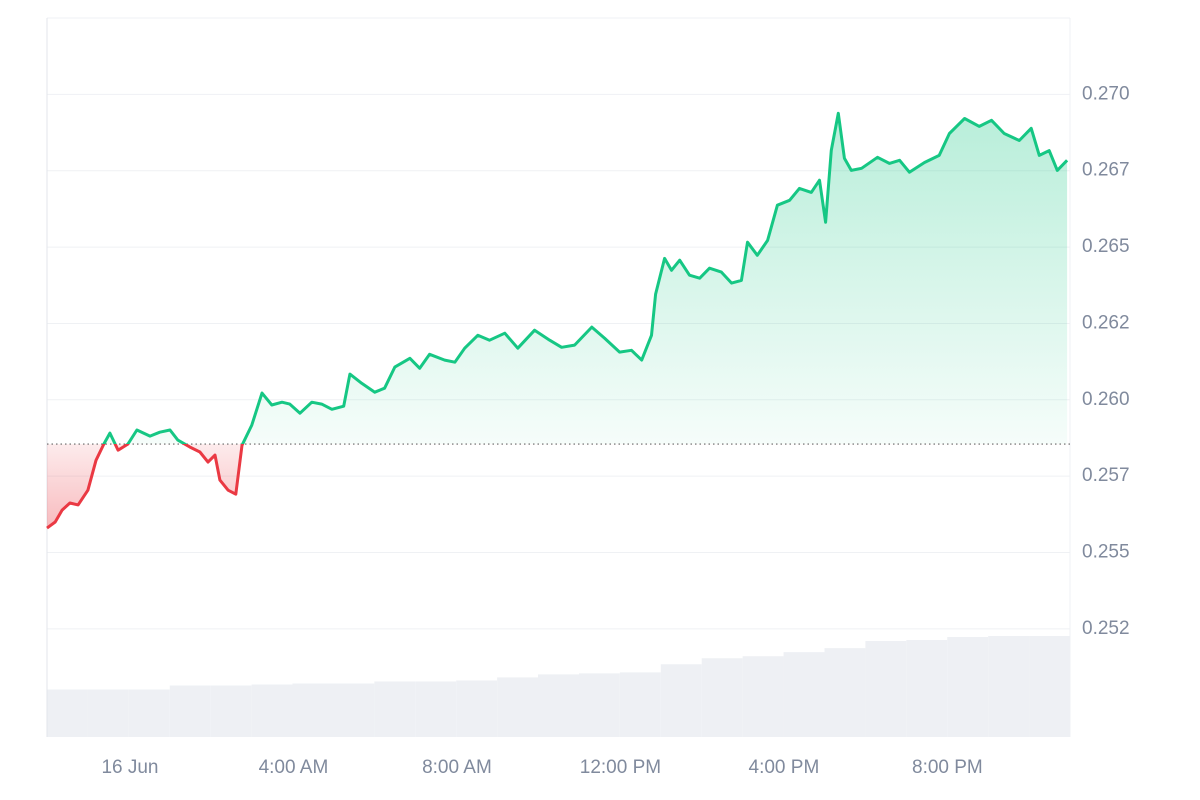 The width and height of the screenshot is (1200, 800). I want to click on x-tick-label: 8:00 AM, so click(457, 767).